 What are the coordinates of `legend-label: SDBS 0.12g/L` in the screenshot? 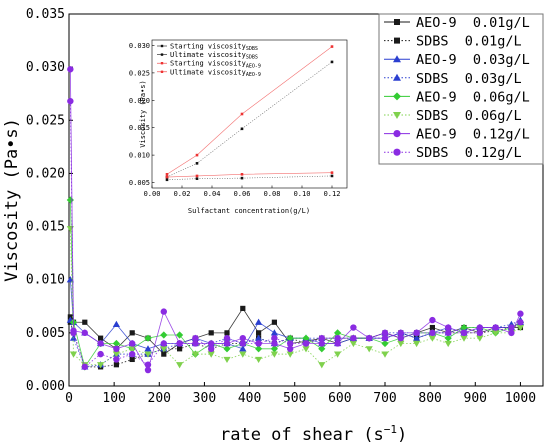 It's located at (469, 153).